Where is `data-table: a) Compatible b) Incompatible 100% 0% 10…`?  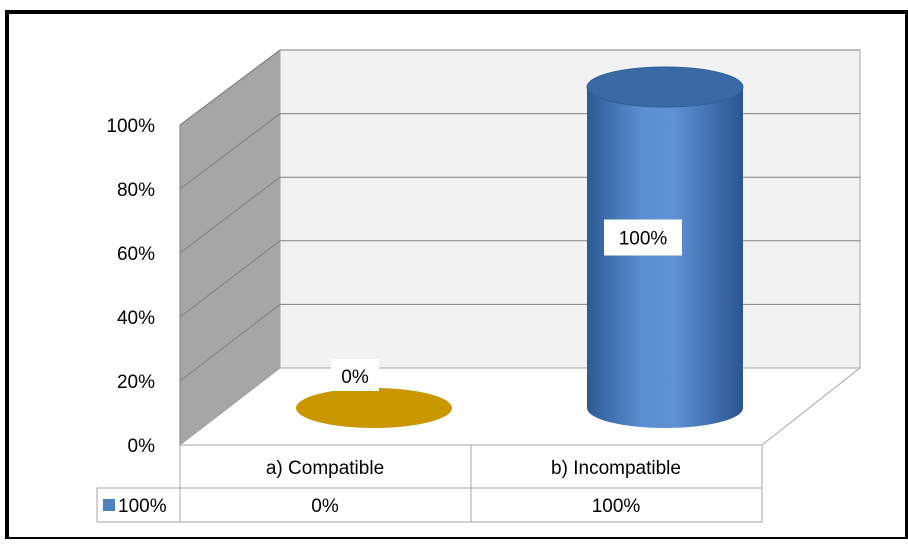 data-table: a) Compatible b) Incompatible 100% 0% 10… is located at coordinates (429, 484).